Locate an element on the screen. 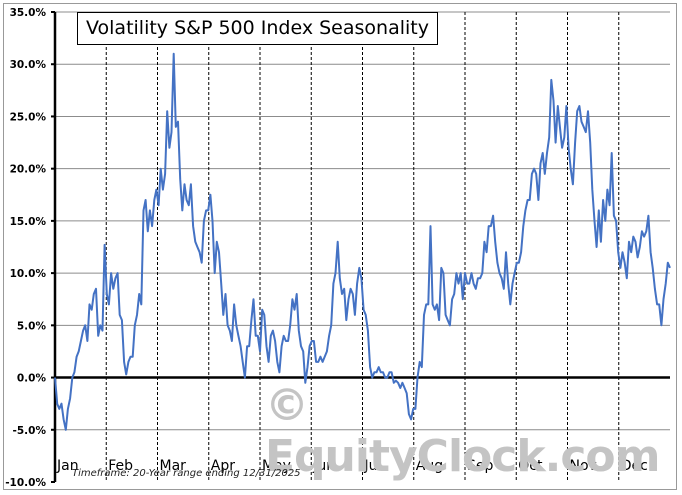  x-tick-label: May is located at coordinates (276, 466).